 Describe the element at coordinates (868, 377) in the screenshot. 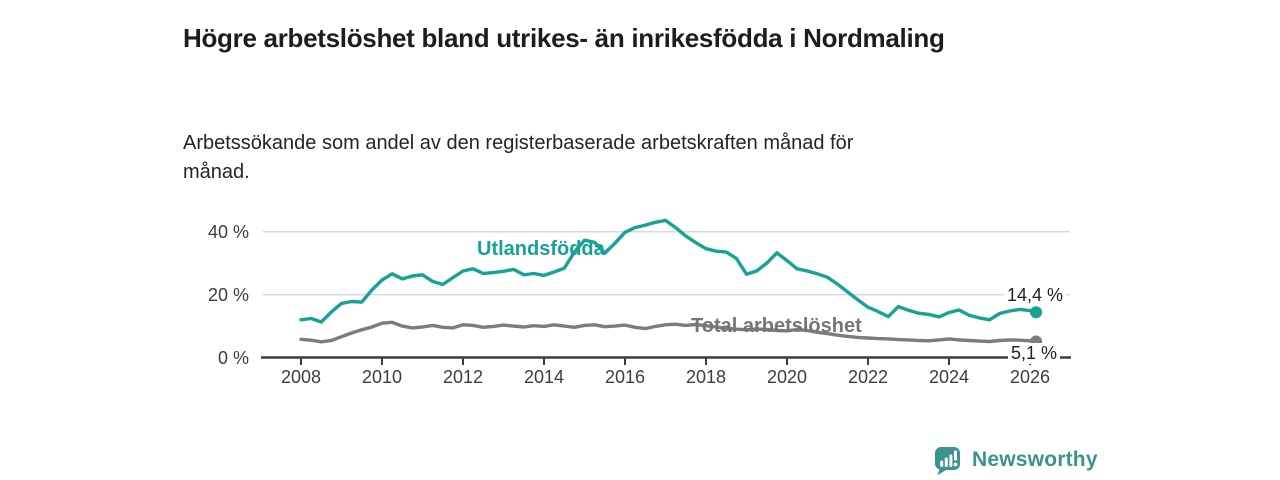

I see `x-tick-label: 2022` at that location.